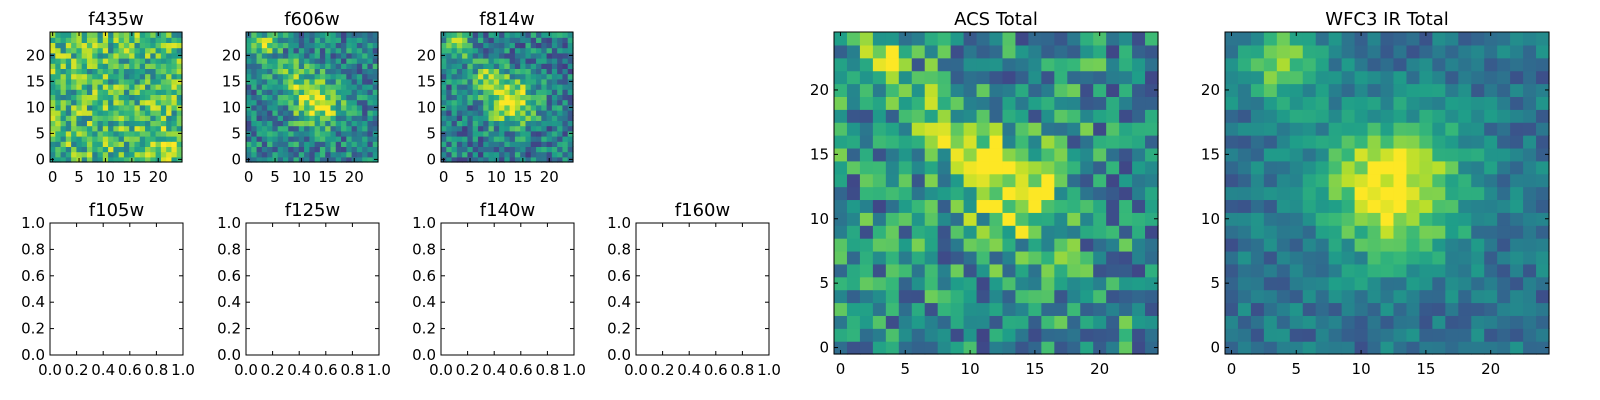 The image size is (1600, 400). I want to click on x-tick-label: 15, so click(522, 177).